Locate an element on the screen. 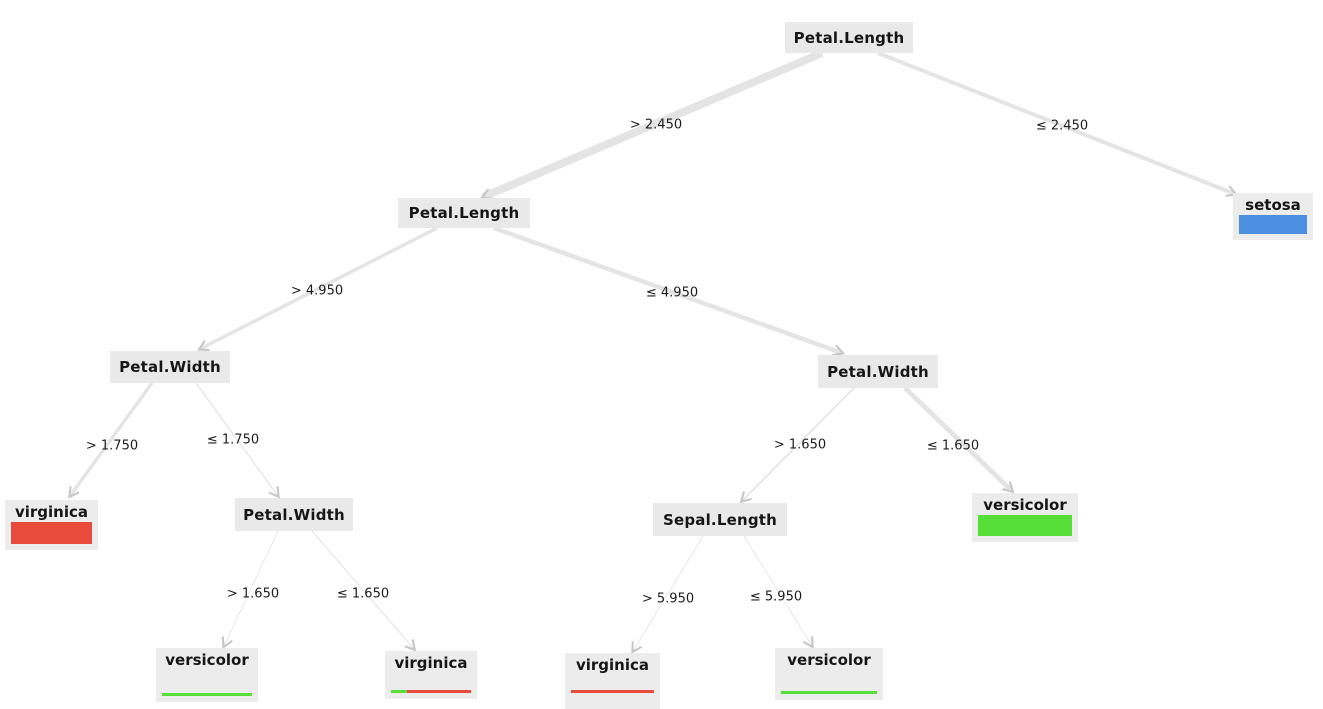 This screenshot has height=709, width=1323. edge-label-le-1650-r: ≤ 1.650 is located at coordinates (953, 446).